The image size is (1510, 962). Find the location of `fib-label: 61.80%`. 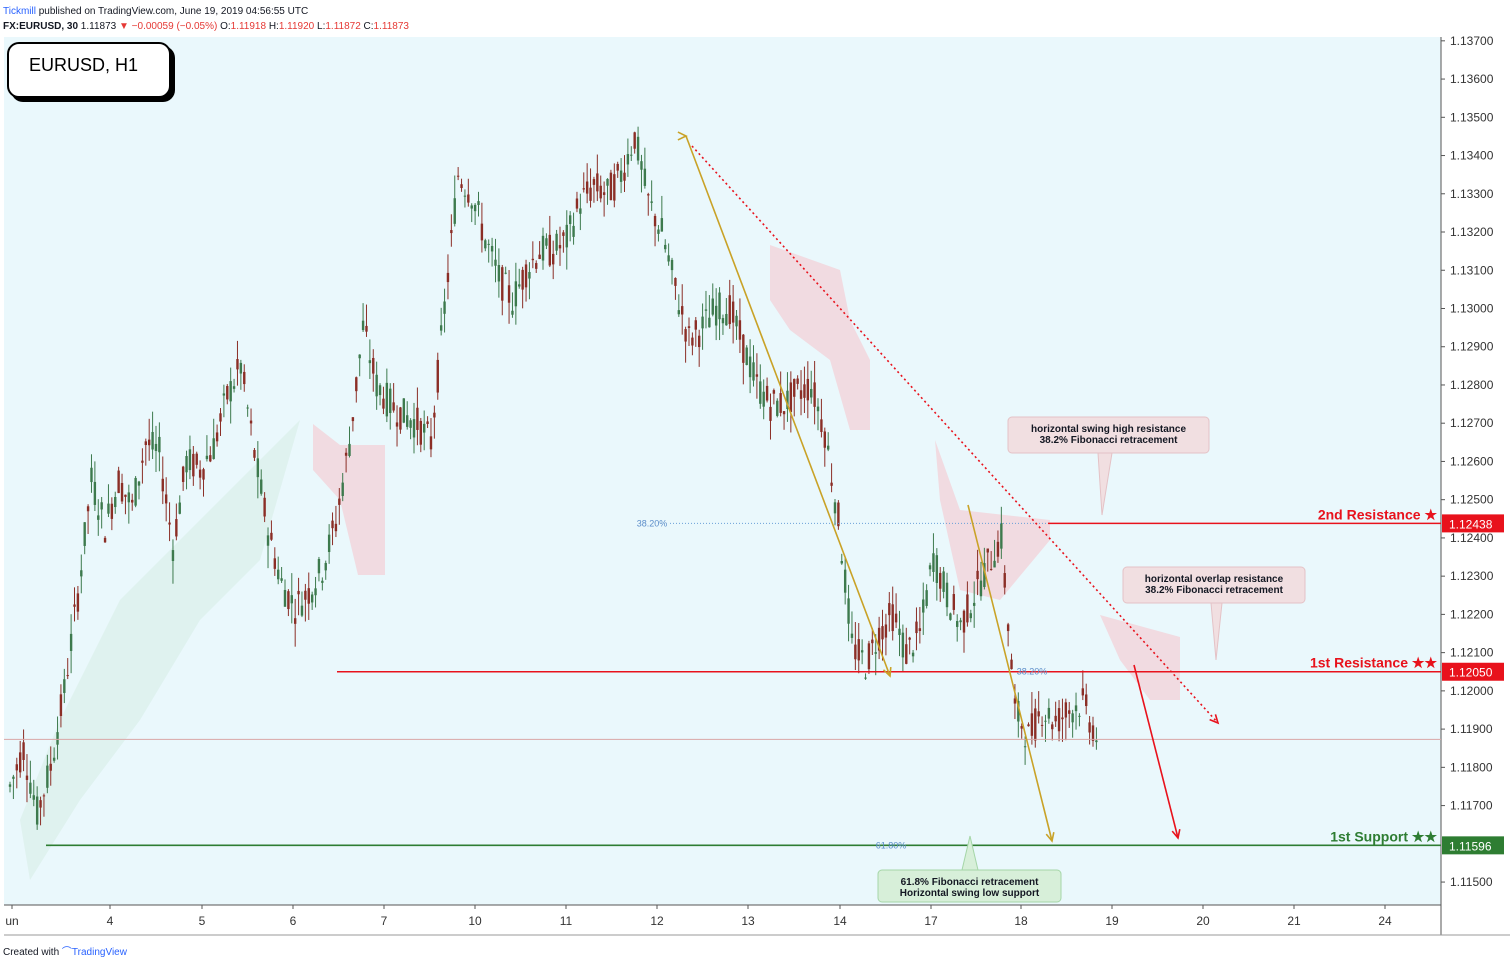

fib-label: 61.80% is located at coordinates (891, 845).